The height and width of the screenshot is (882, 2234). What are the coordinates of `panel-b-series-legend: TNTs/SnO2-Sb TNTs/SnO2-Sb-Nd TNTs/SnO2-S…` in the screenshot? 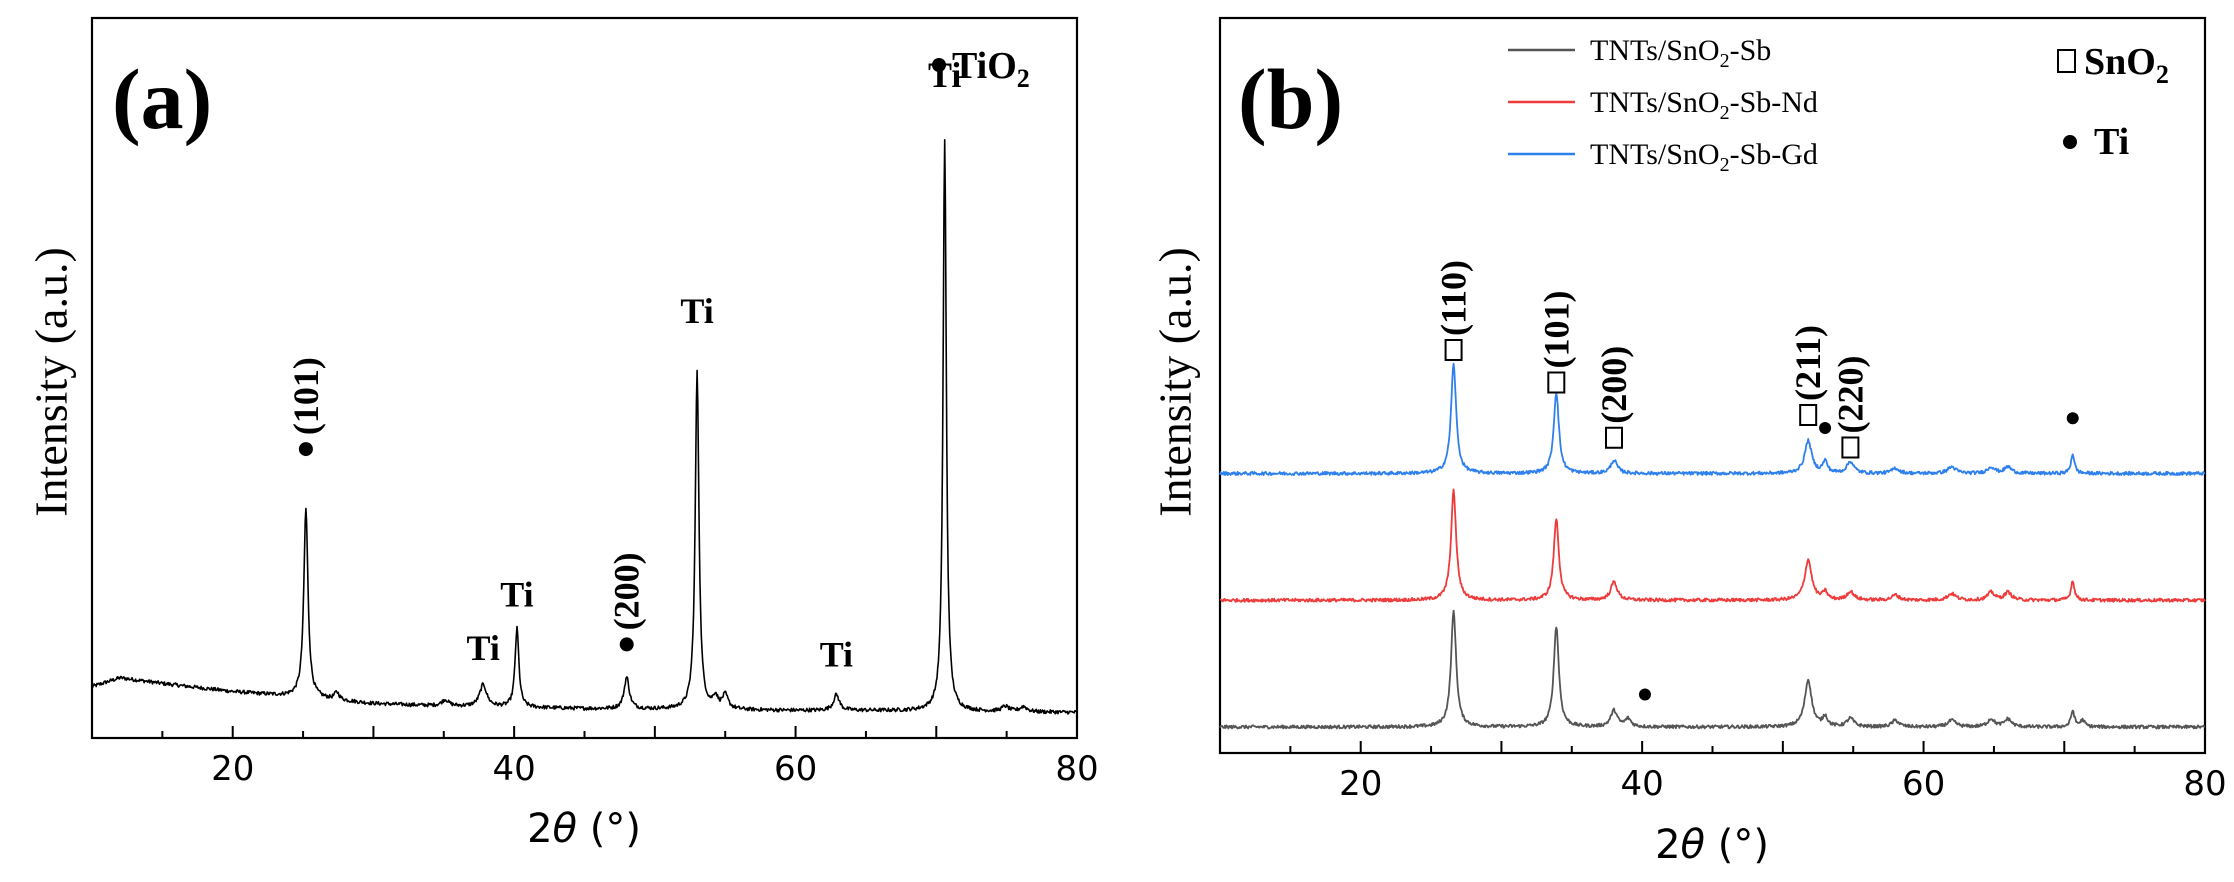 It's located at (1663, 105).